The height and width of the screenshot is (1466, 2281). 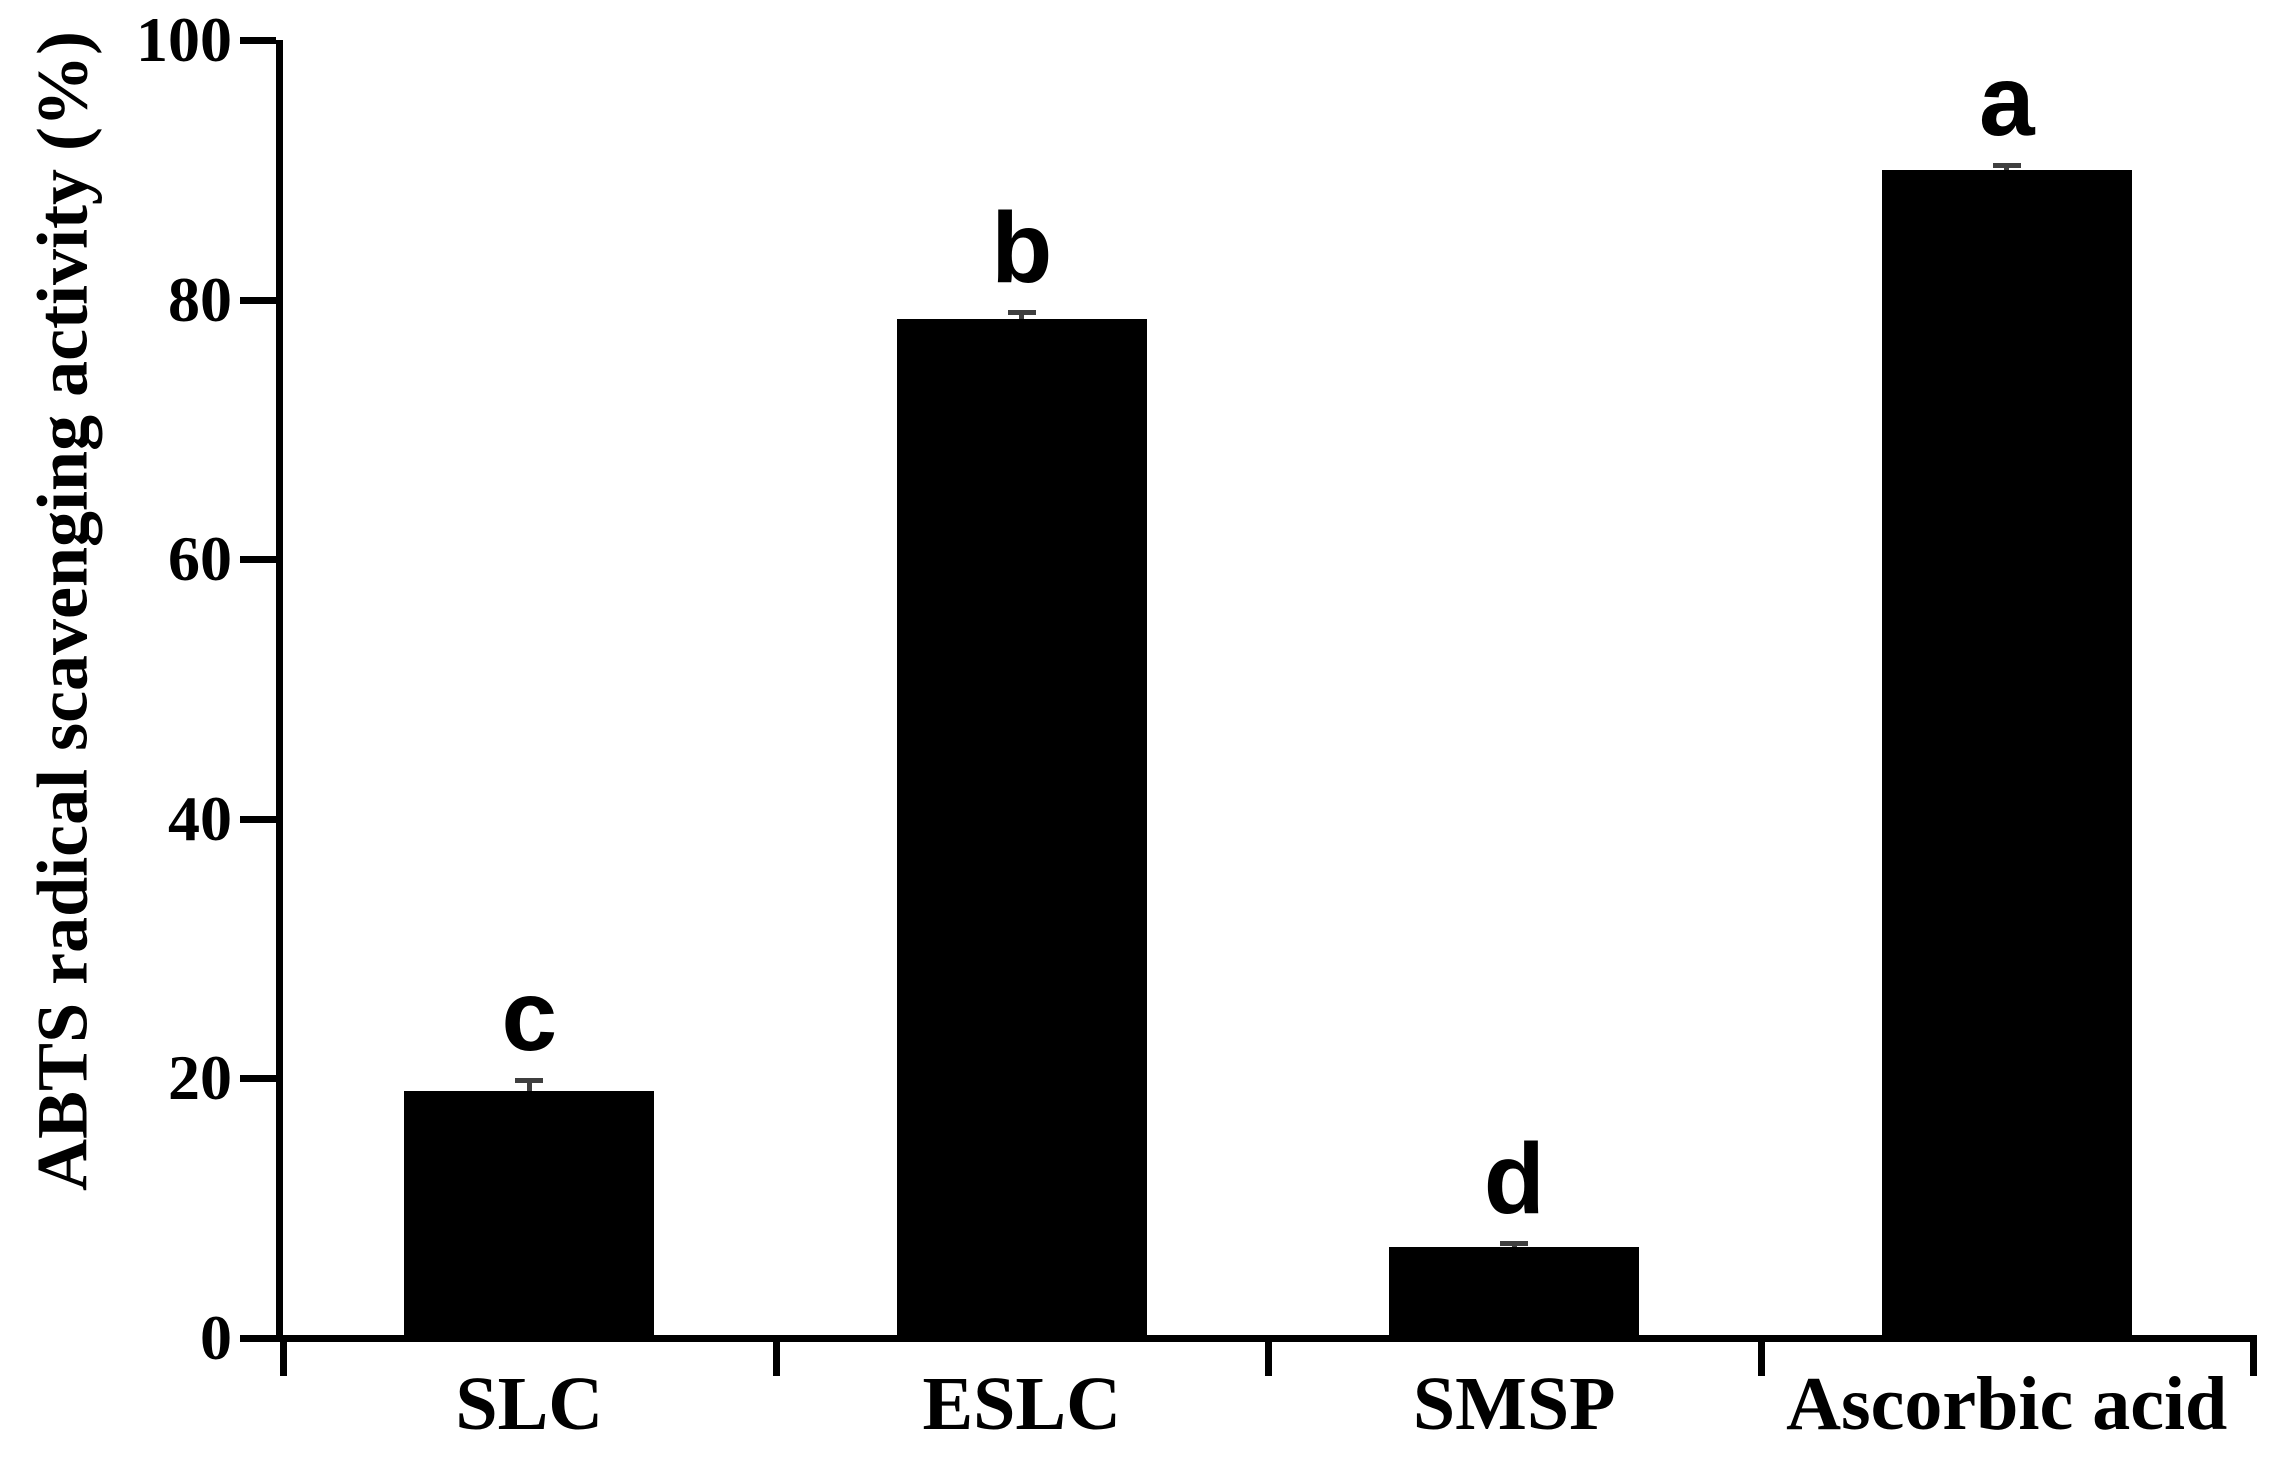 I want to click on y-axis, so click(x=279, y=691).